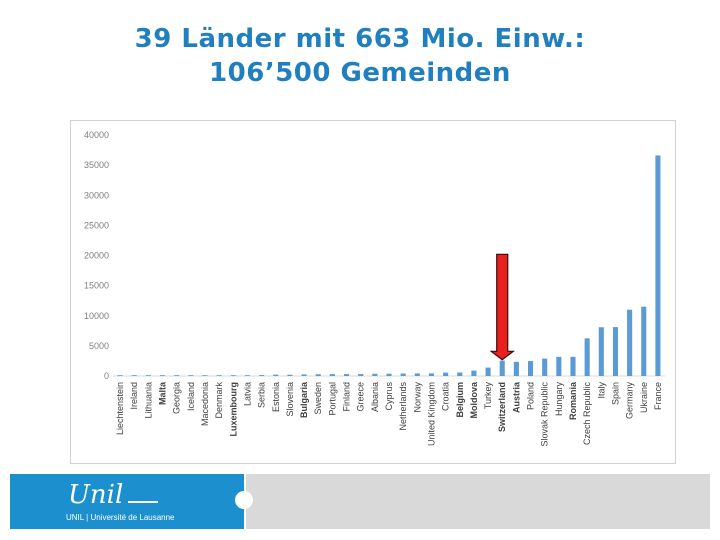 The width and height of the screenshot is (720, 540). I want to click on x-tick-label: Ireland, so click(134, 396).